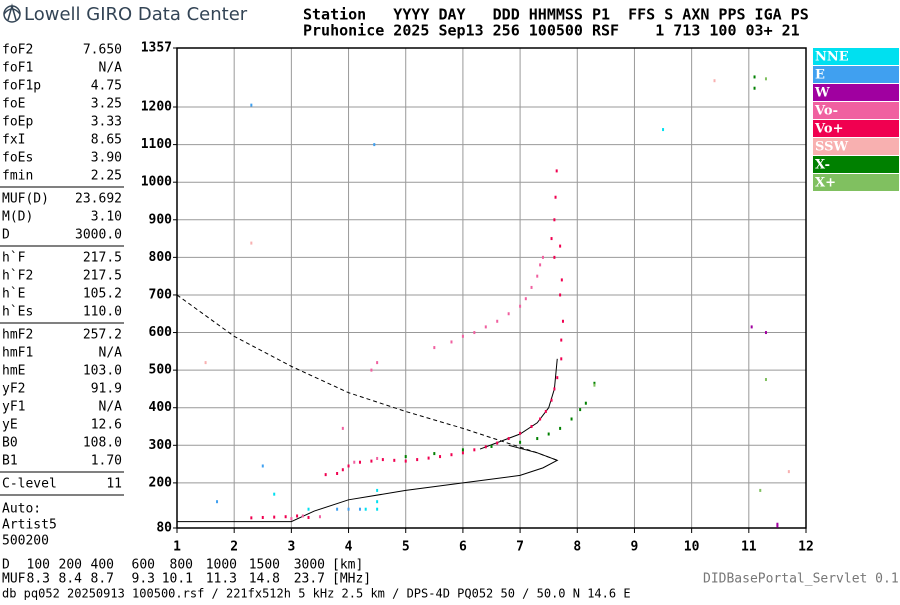 The height and width of the screenshot is (605, 900). Describe the element at coordinates (143, 565) in the screenshot. I see `d-value: 600` at that location.